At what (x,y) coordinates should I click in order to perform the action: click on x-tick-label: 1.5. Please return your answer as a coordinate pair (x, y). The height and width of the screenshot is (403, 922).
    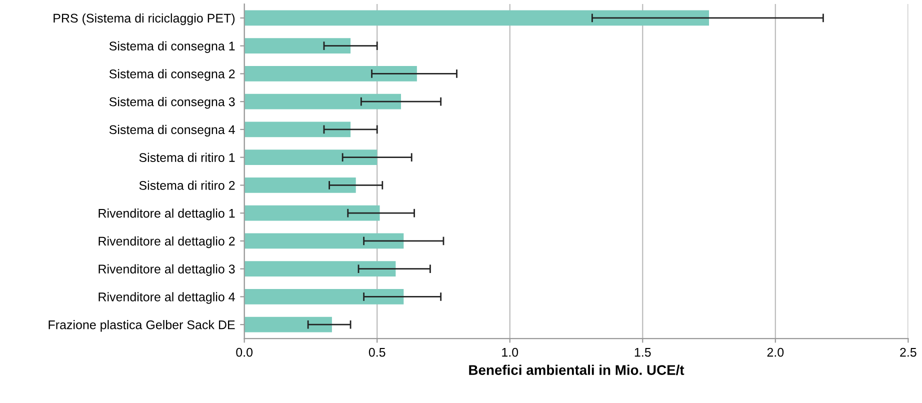
    Looking at the image, I should click on (642, 352).